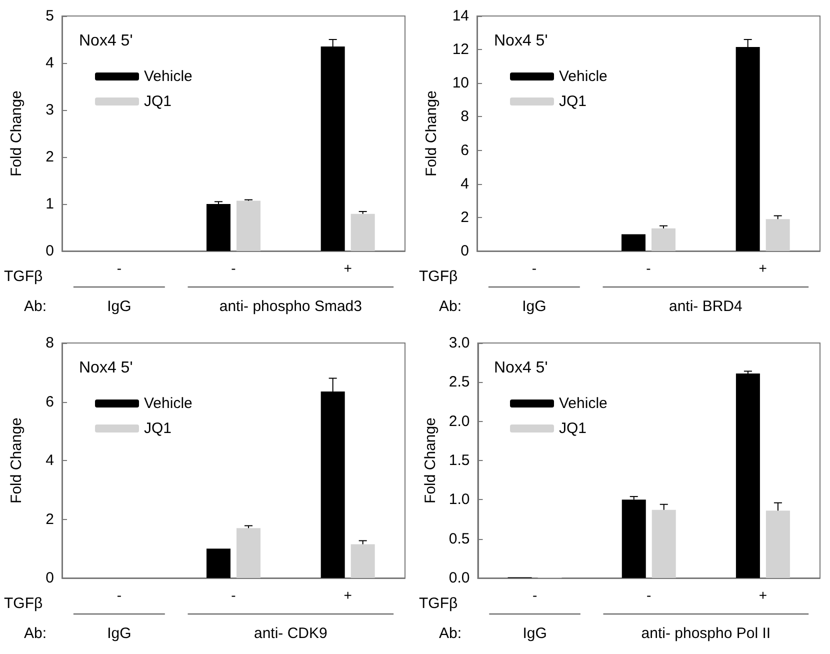 The image size is (830, 654). I want to click on y-tick-label: 12, so click(460, 49).